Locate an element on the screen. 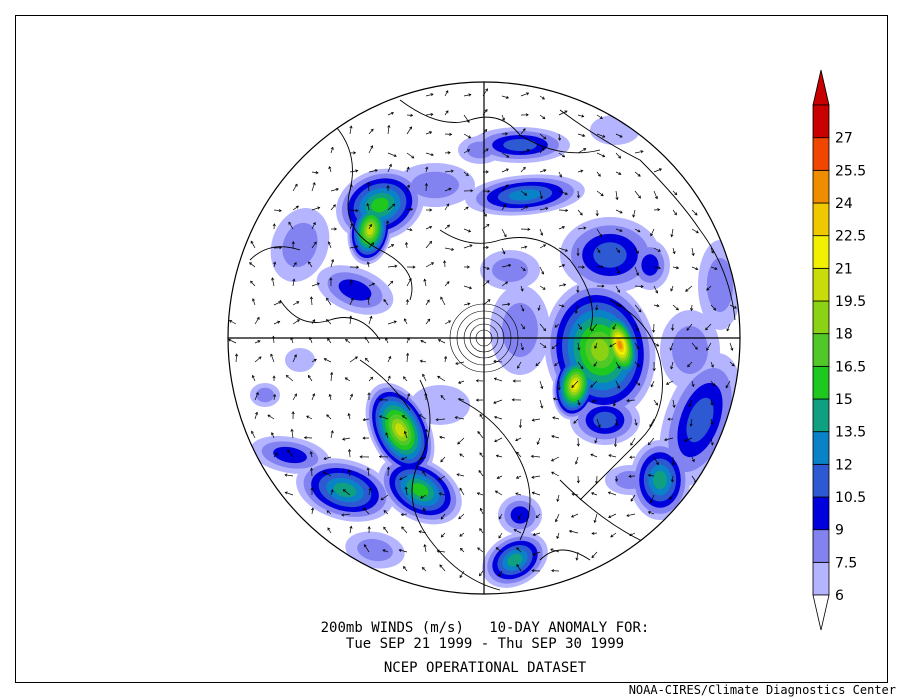  caption-dataset: NCEP OPERATIONAL DATASET is located at coordinates (485, 668).